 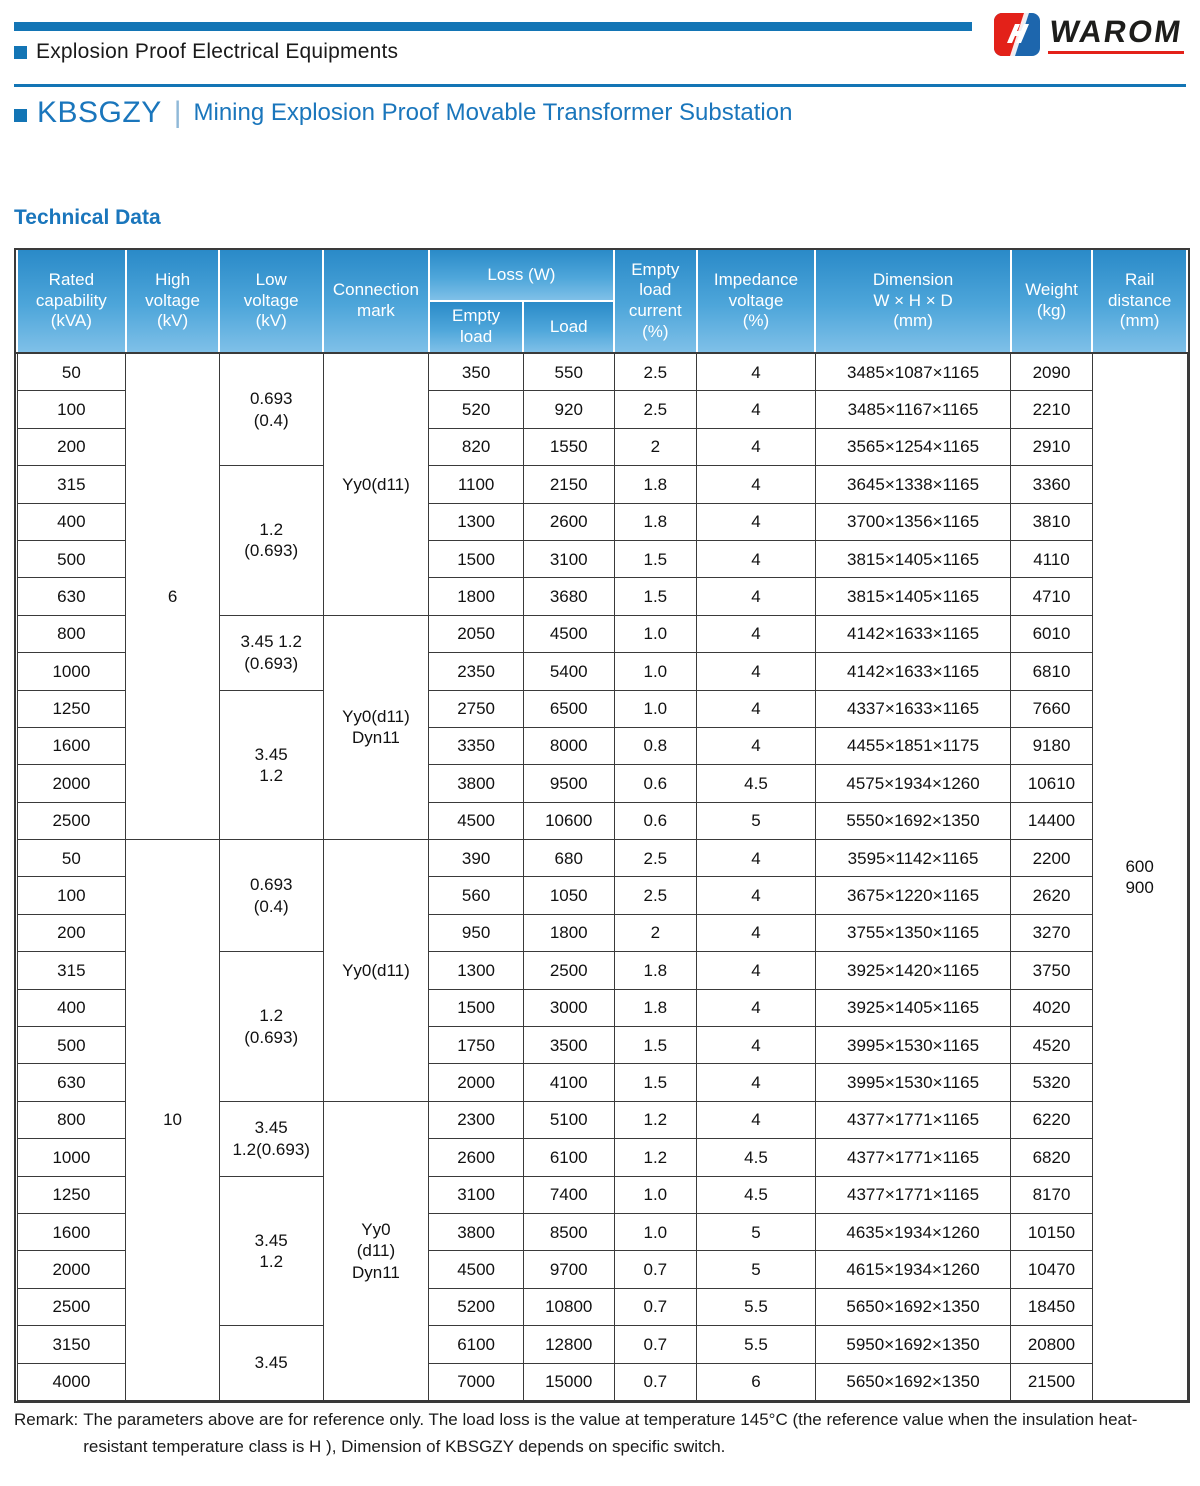 What do you see at coordinates (71, 1120) in the screenshot?
I see `table-cell: 800` at bounding box center [71, 1120].